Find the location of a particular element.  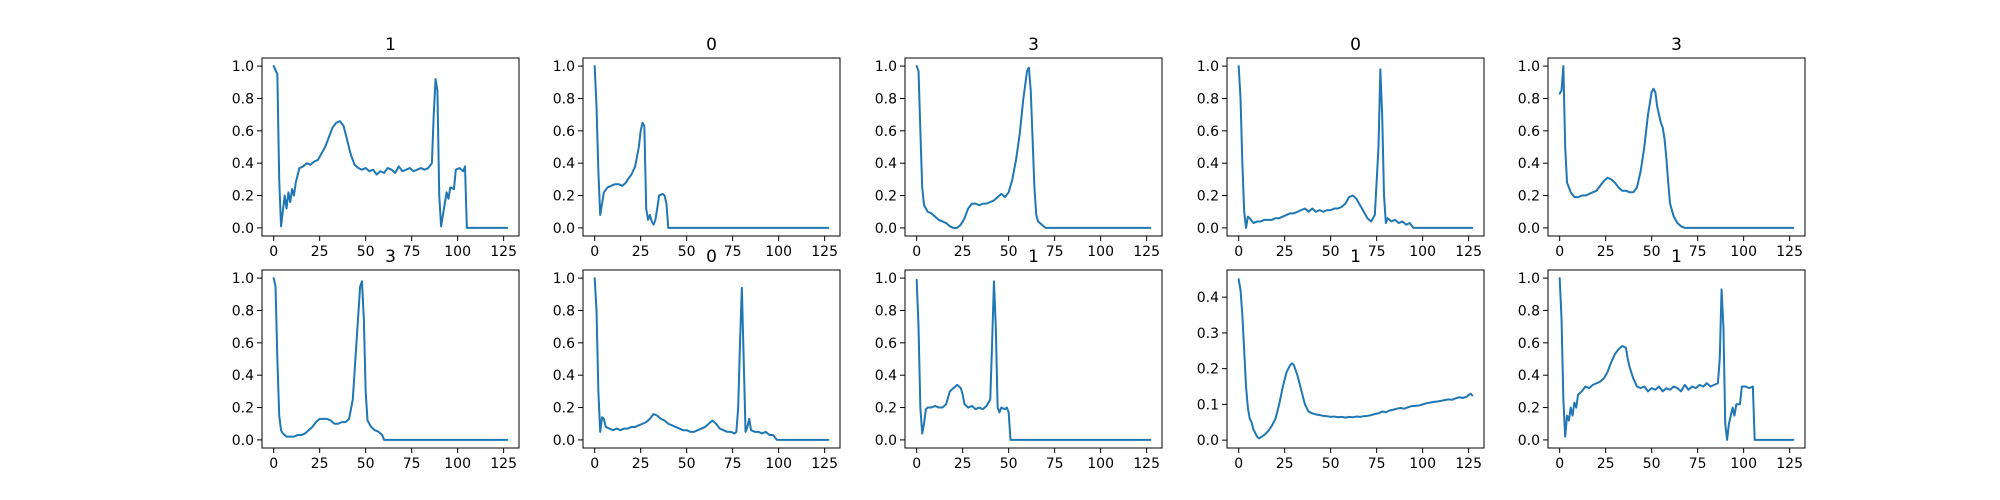

subplot-8: 1 0 25 50 75 100 125 0.0 0.2 0.4 0.6 0.8 1.0 is located at coordinates (1019, 359).